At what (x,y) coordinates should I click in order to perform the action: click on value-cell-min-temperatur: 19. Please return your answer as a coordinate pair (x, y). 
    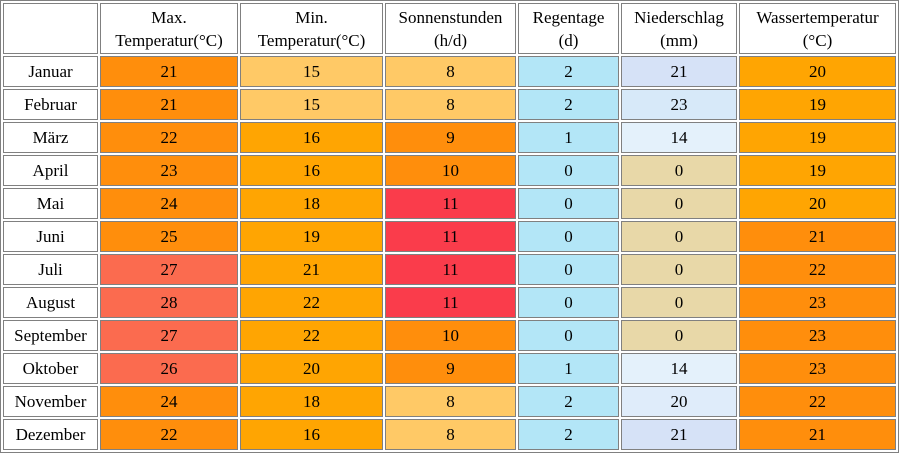
    Looking at the image, I should click on (311, 236).